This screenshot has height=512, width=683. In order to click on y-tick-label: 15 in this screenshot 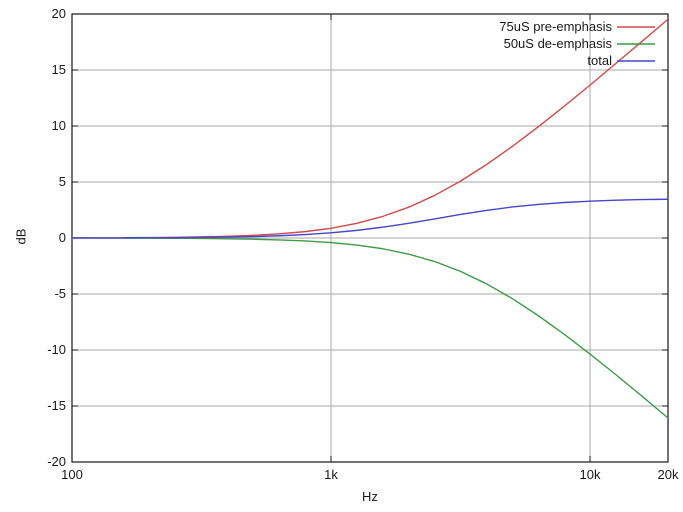, I will do `click(58, 69)`.